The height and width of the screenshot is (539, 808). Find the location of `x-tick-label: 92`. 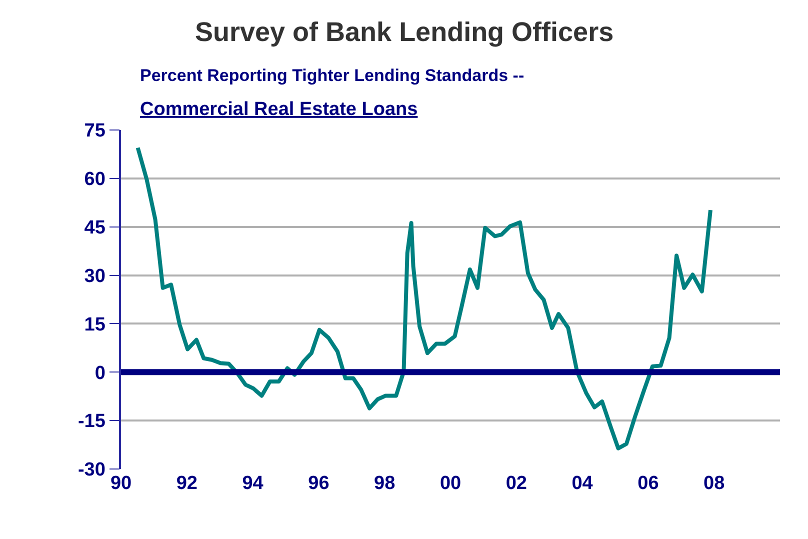

x-tick-label: 92 is located at coordinates (187, 483).